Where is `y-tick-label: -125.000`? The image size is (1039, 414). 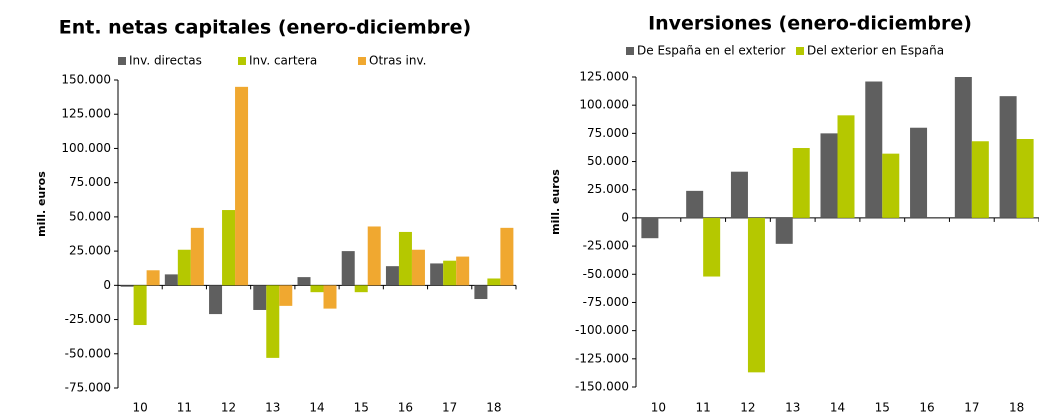
y-tick-label: -125.000 is located at coordinates (602, 358).